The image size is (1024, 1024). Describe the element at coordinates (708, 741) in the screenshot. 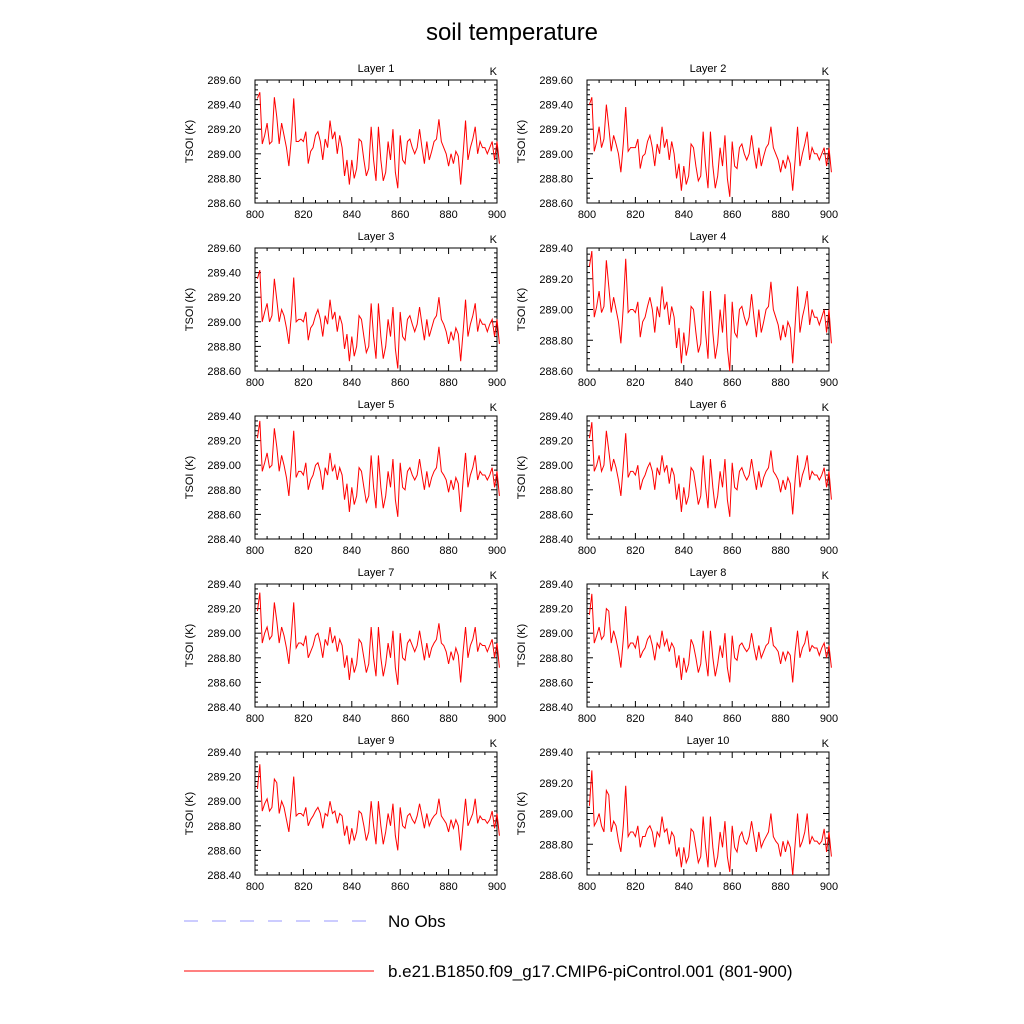

I see `panel-title: Layer 10` at that location.